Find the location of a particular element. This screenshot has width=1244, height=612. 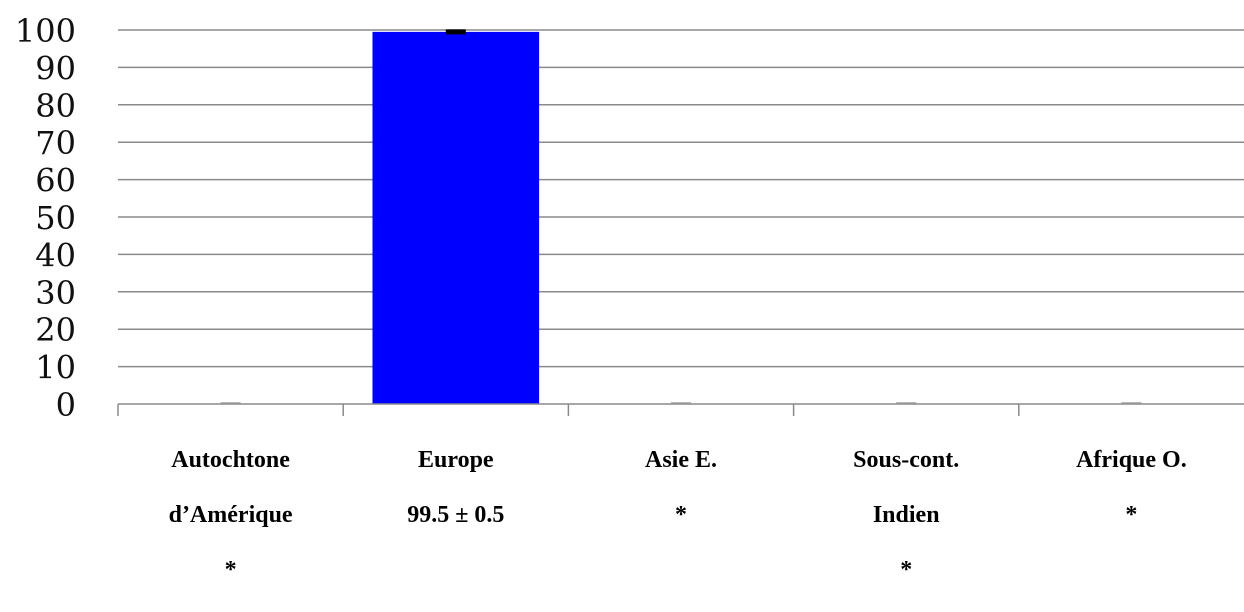

category-label-3-line-2: * is located at coordinates (906, 570).